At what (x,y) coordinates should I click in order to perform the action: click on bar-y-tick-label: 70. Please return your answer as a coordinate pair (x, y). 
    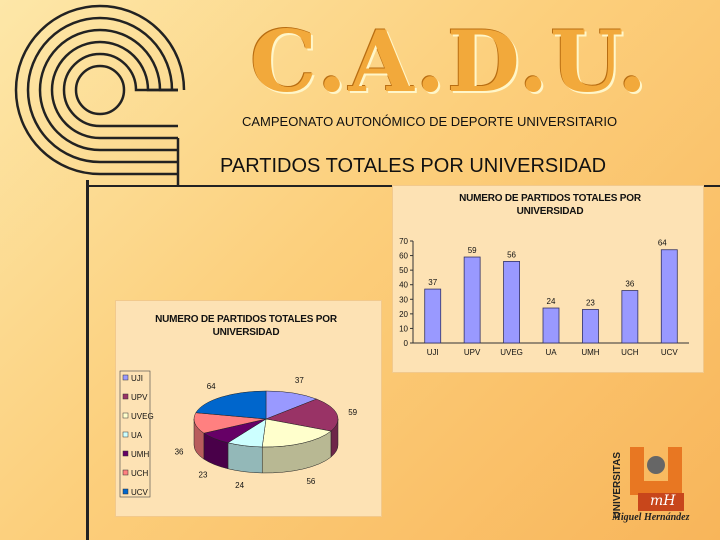
    Looking at the image, I should click on (403, 241).